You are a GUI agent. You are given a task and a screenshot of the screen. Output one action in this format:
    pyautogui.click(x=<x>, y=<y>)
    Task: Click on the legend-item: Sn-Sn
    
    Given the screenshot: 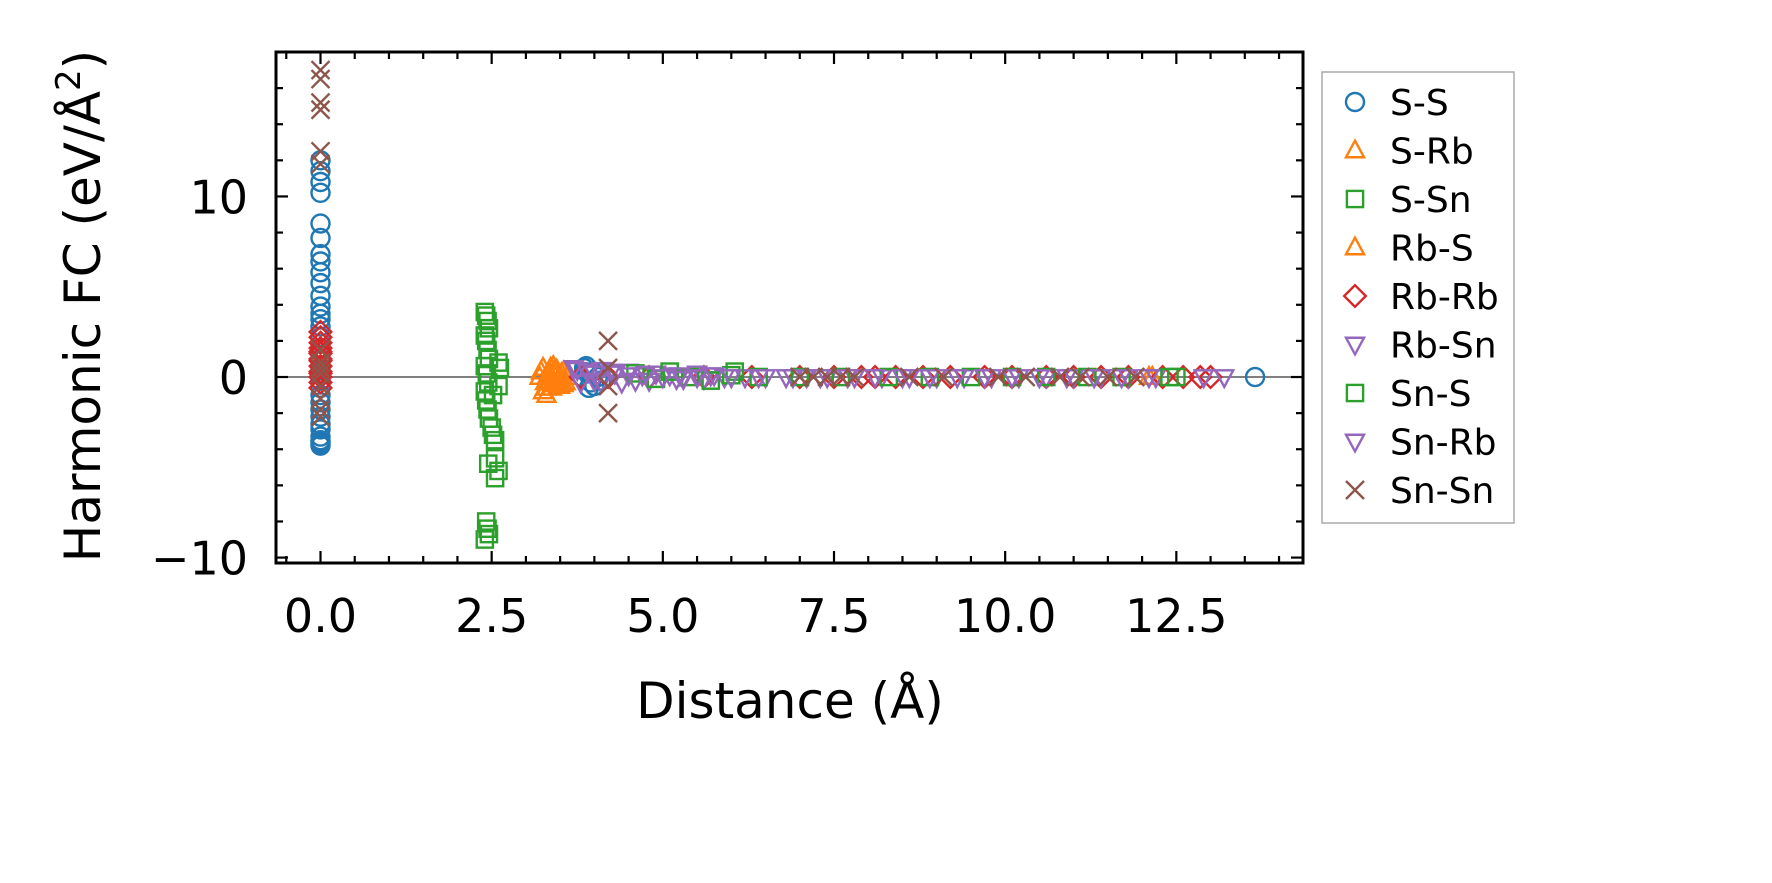 What is the action you would take?
    pyautogui.click(x=1419, y=491)
    